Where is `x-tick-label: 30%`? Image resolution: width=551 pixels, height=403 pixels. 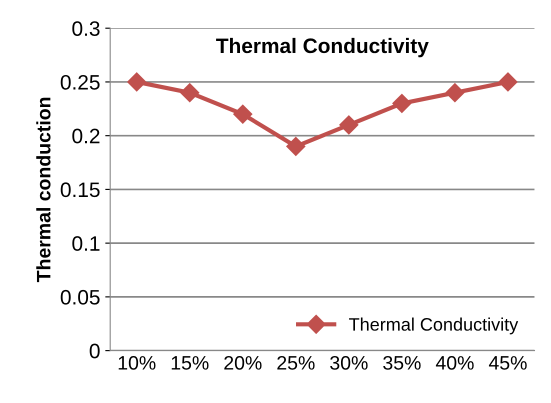 x-tick-label: 30% is located at coordinates (349, 363).